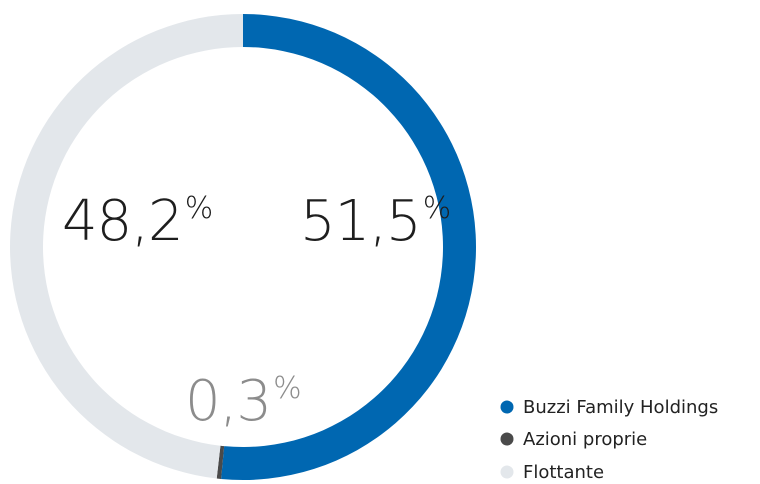 This screenshot has height=484, width=760. What do you see at coordinates (360, 221) in the screenshot?
I see `value-label-number: 51,5` at bounding box center [360, 221].